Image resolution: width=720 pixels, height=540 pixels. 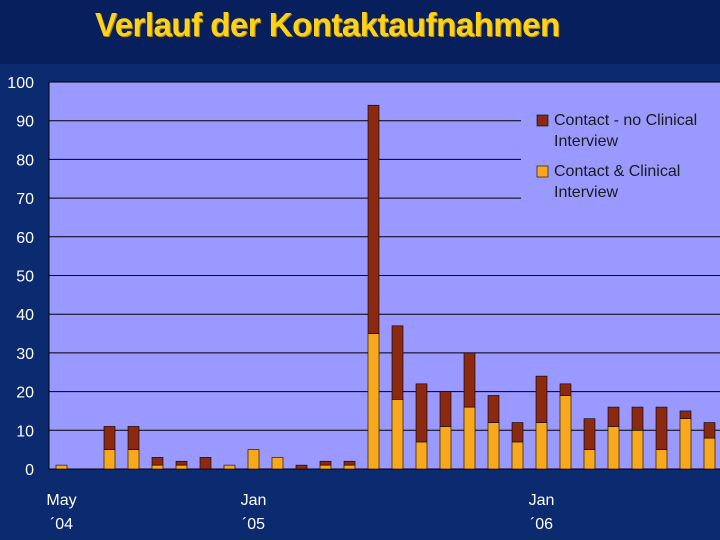 I want to click on y-tick-label: 50, so click(x=25, y=277).